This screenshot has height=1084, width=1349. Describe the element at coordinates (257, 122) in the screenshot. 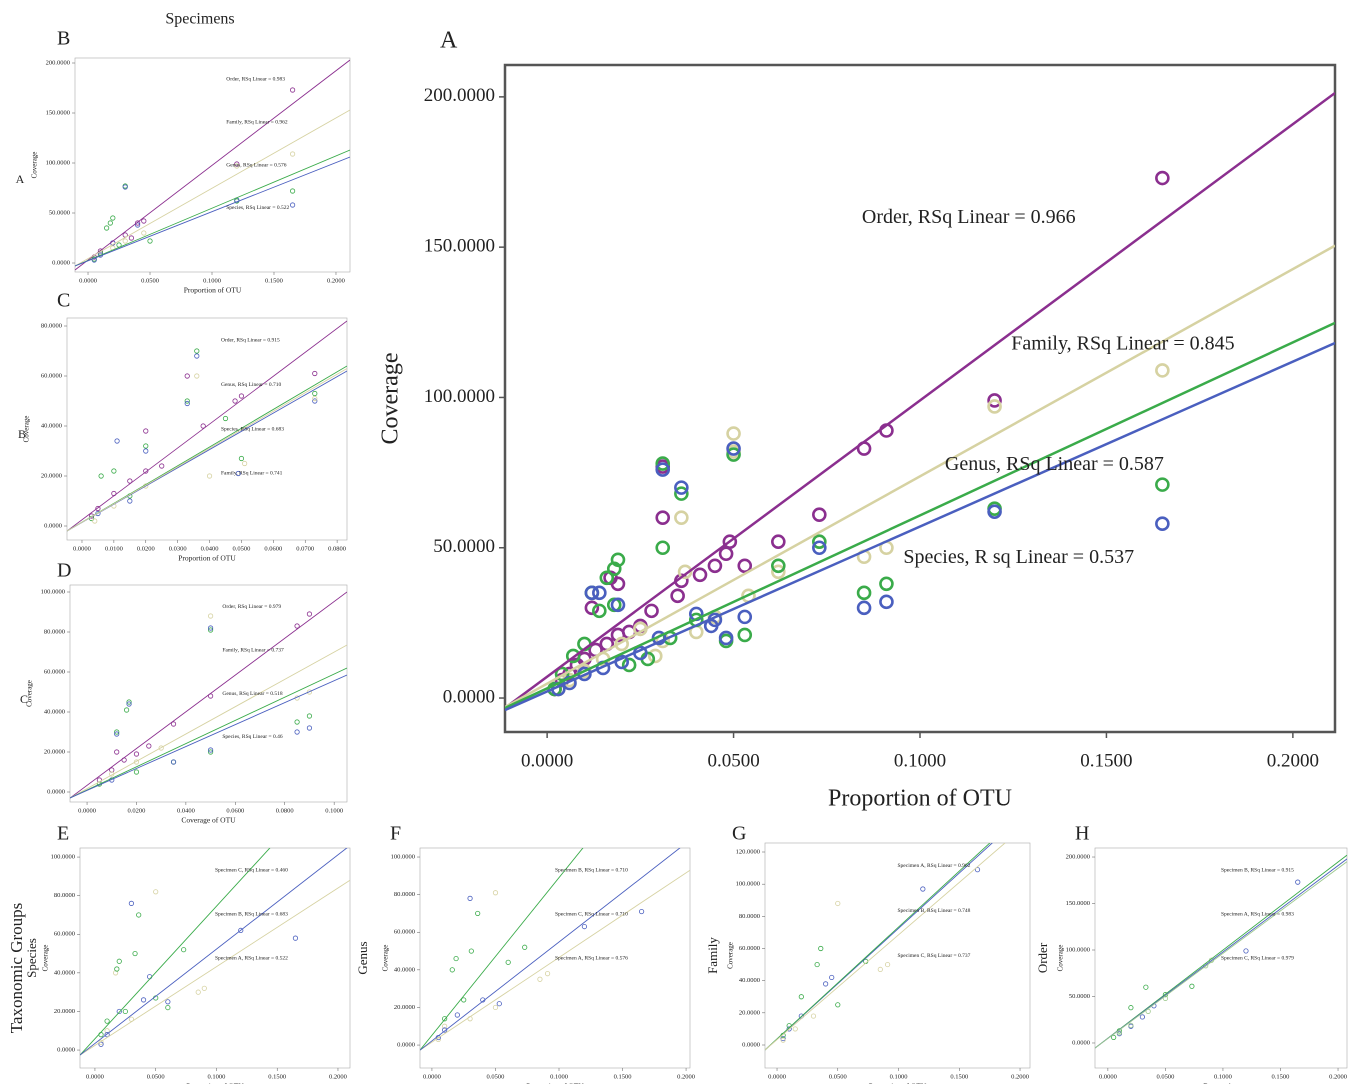

I see `series-label: Family, RSq Linear = 0.962` at that location.